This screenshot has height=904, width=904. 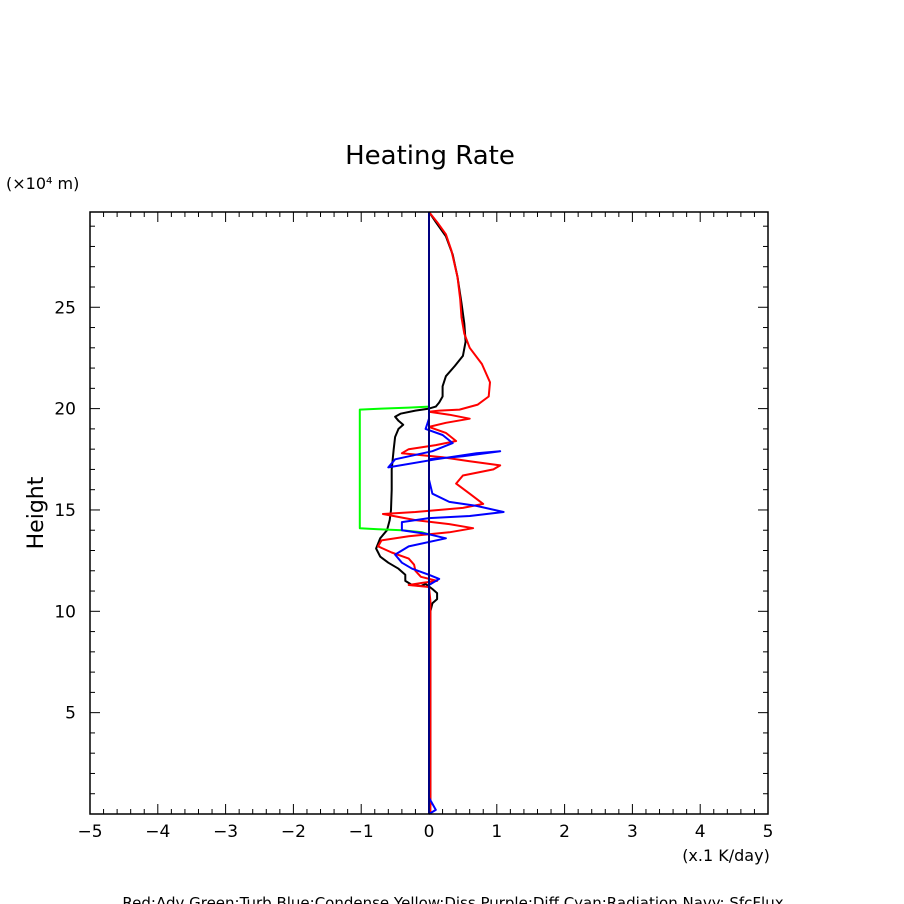 I want to click on x-tick-label: 1, so click(x=496, y=832).